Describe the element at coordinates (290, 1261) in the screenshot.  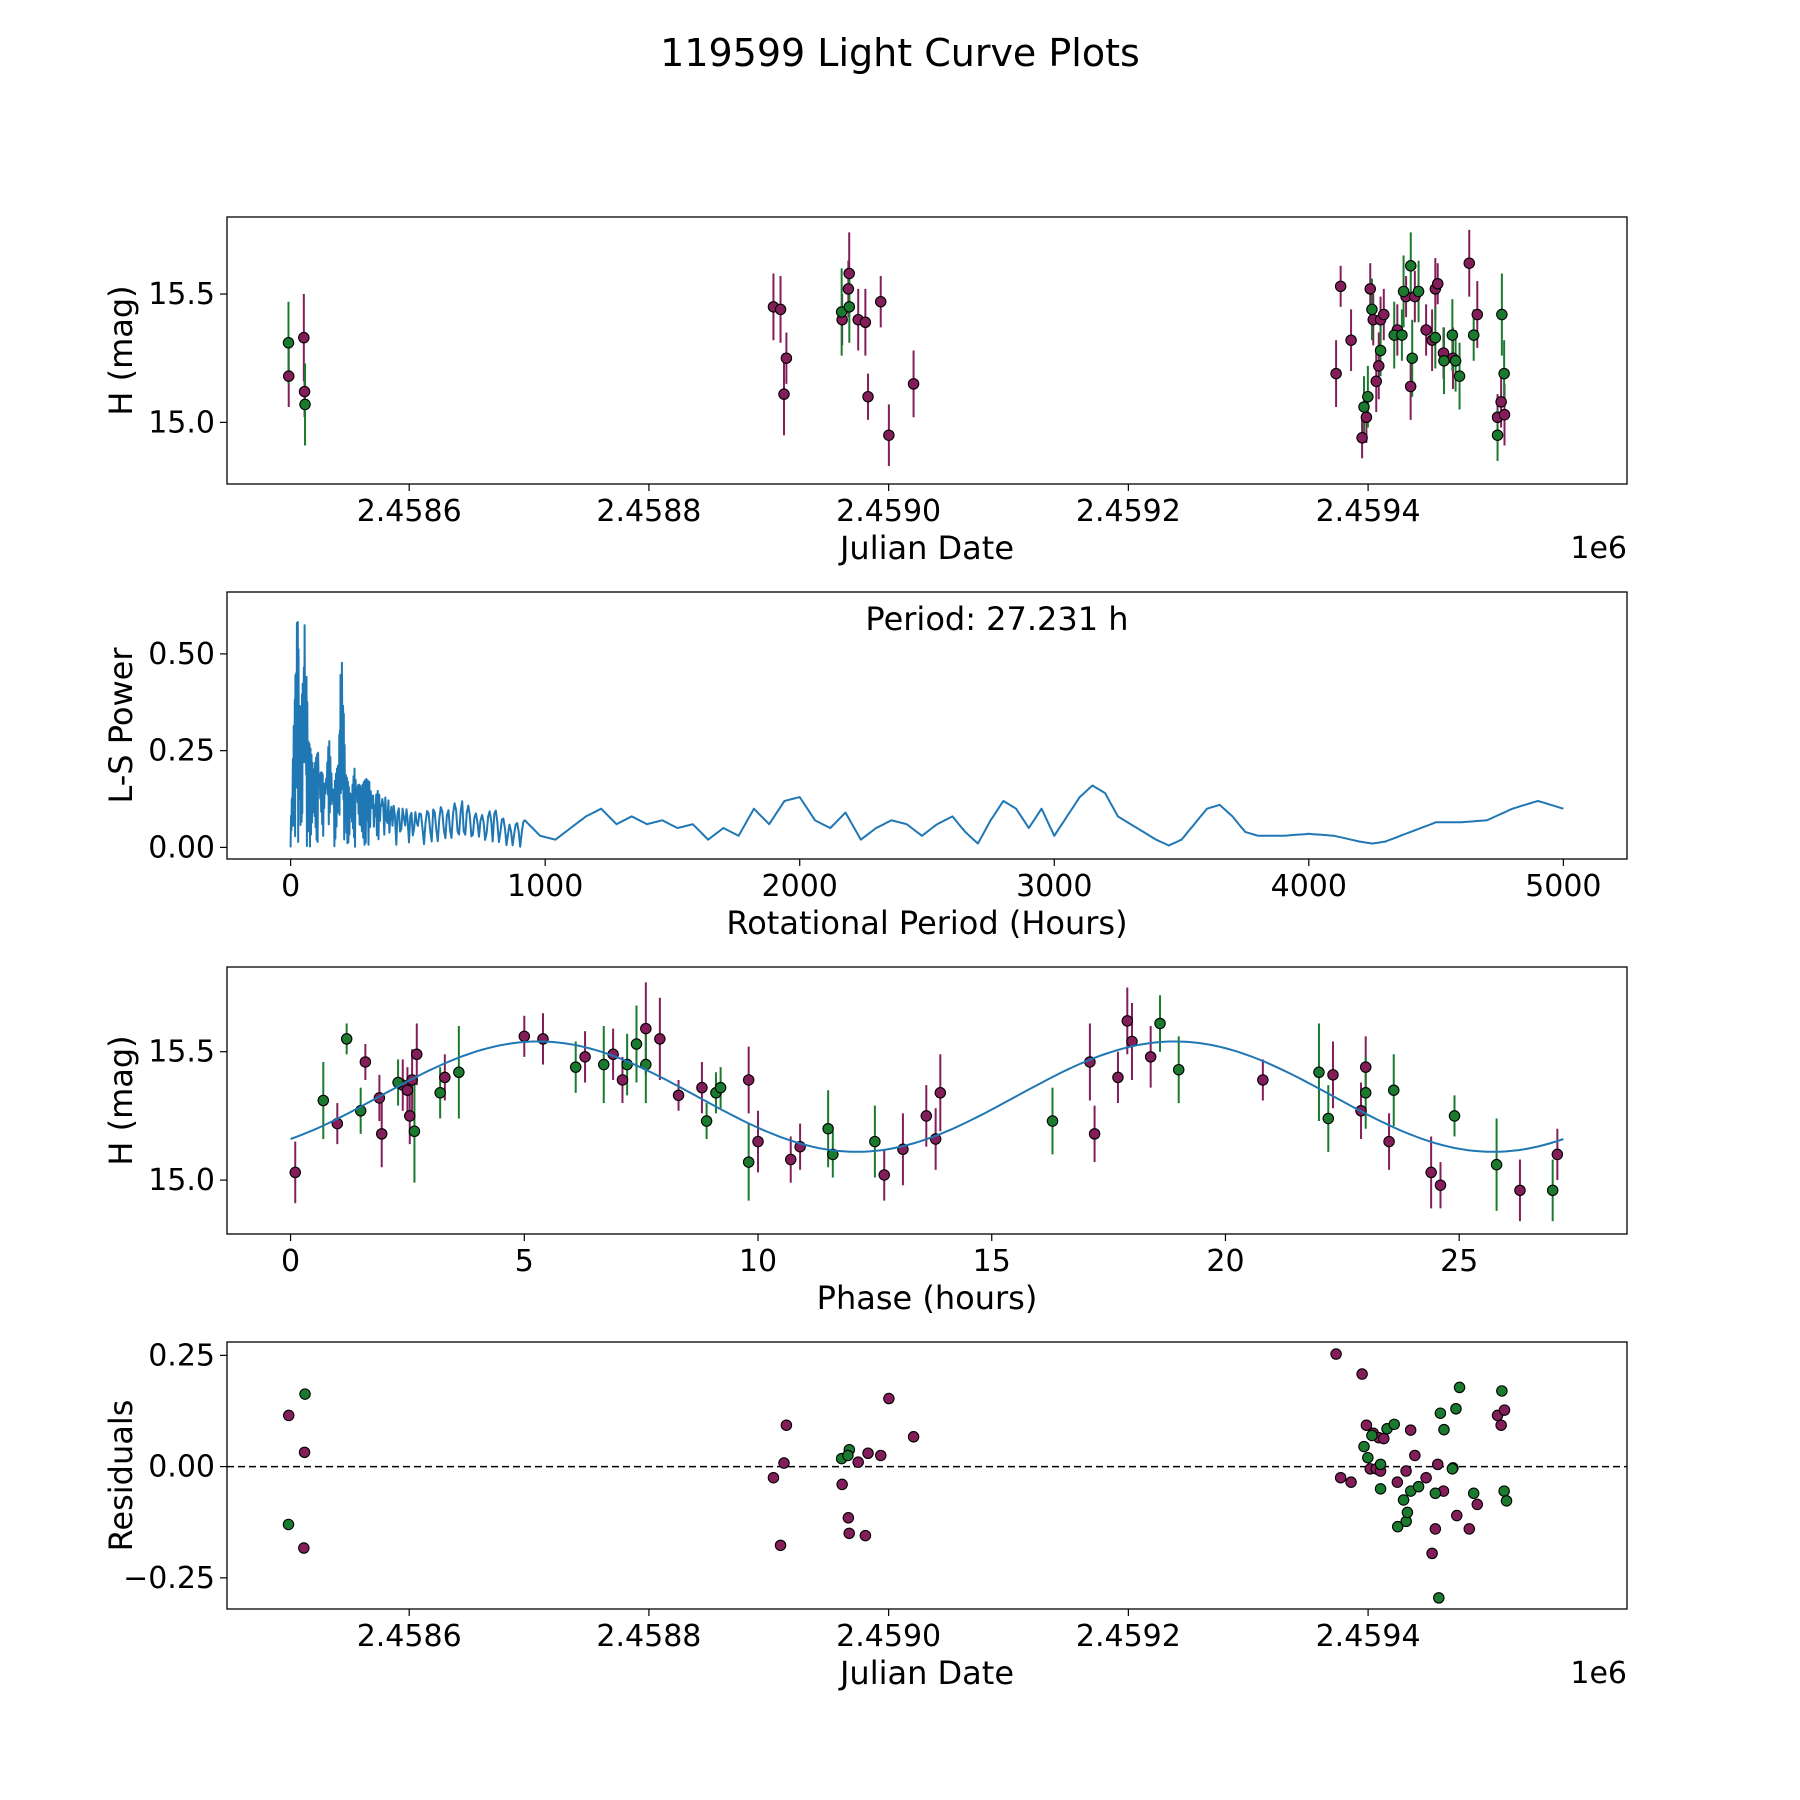
I see `x-tick-label: 0` at that location.